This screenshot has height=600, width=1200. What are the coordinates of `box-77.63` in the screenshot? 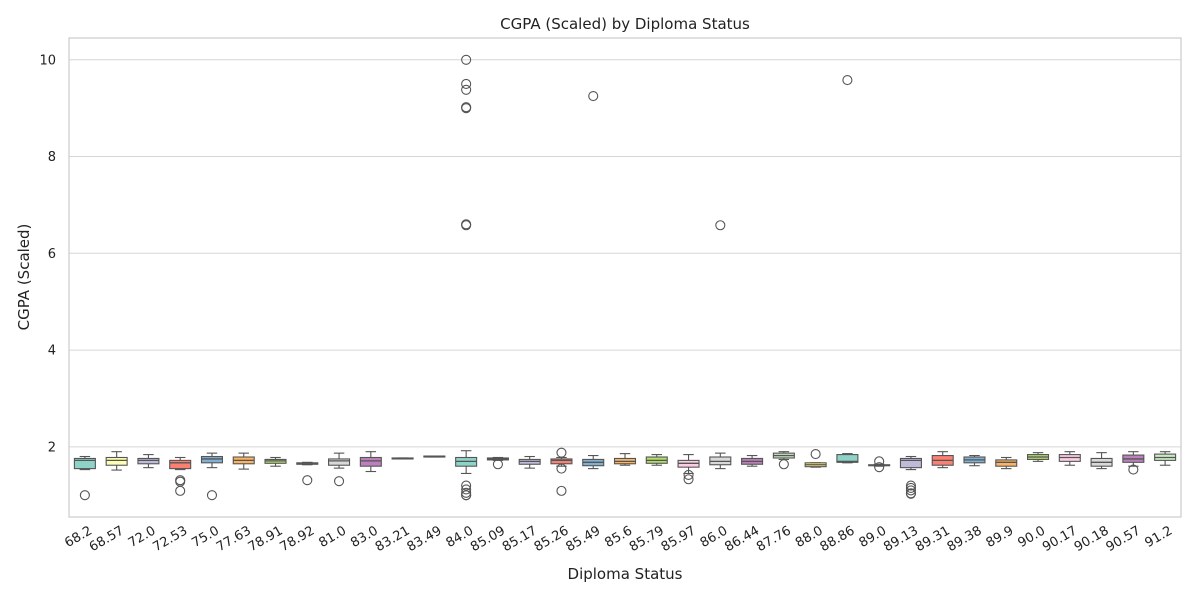 It's located at (243, 461).